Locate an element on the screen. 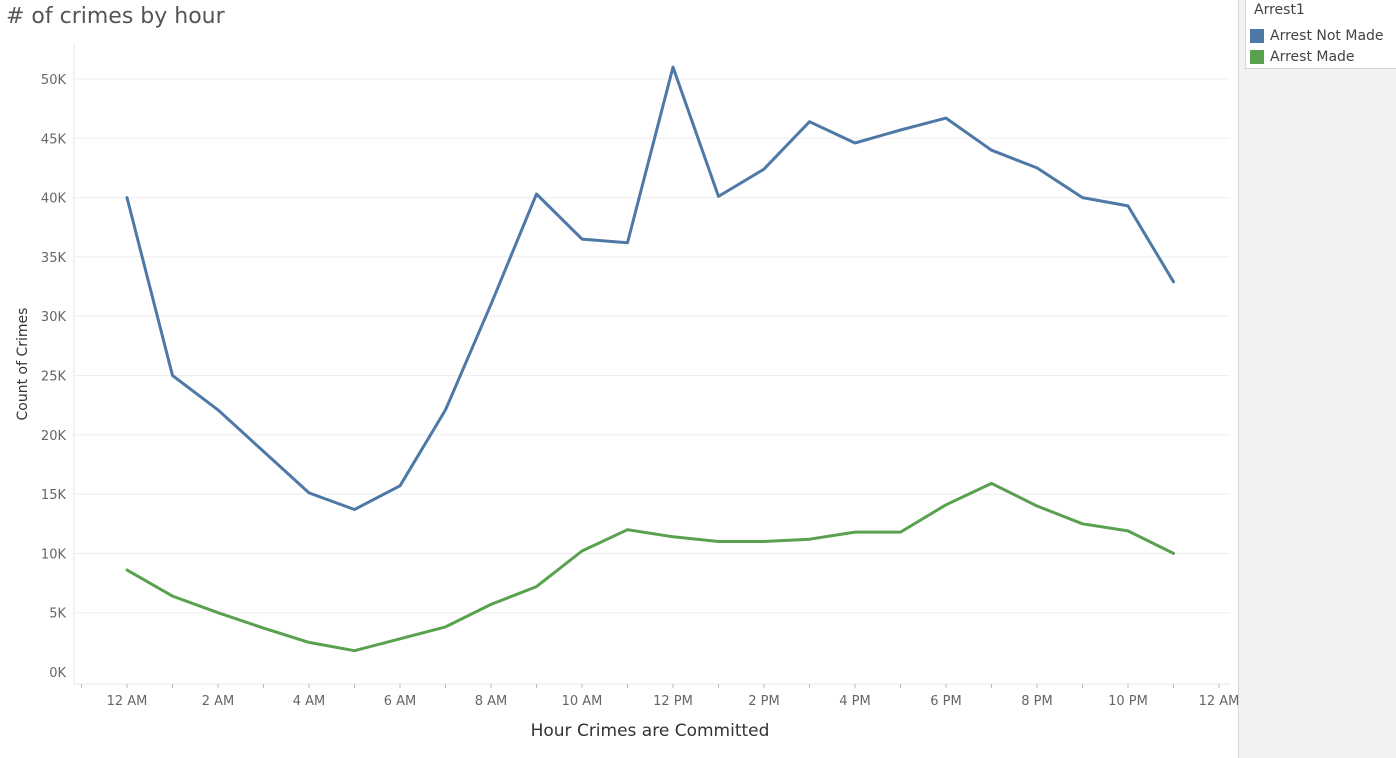 Image resolution: width=1396 pixels, height=758 pixels. legend-label-arrest-made: Arrest Made is located at coordinates (1312, 57).